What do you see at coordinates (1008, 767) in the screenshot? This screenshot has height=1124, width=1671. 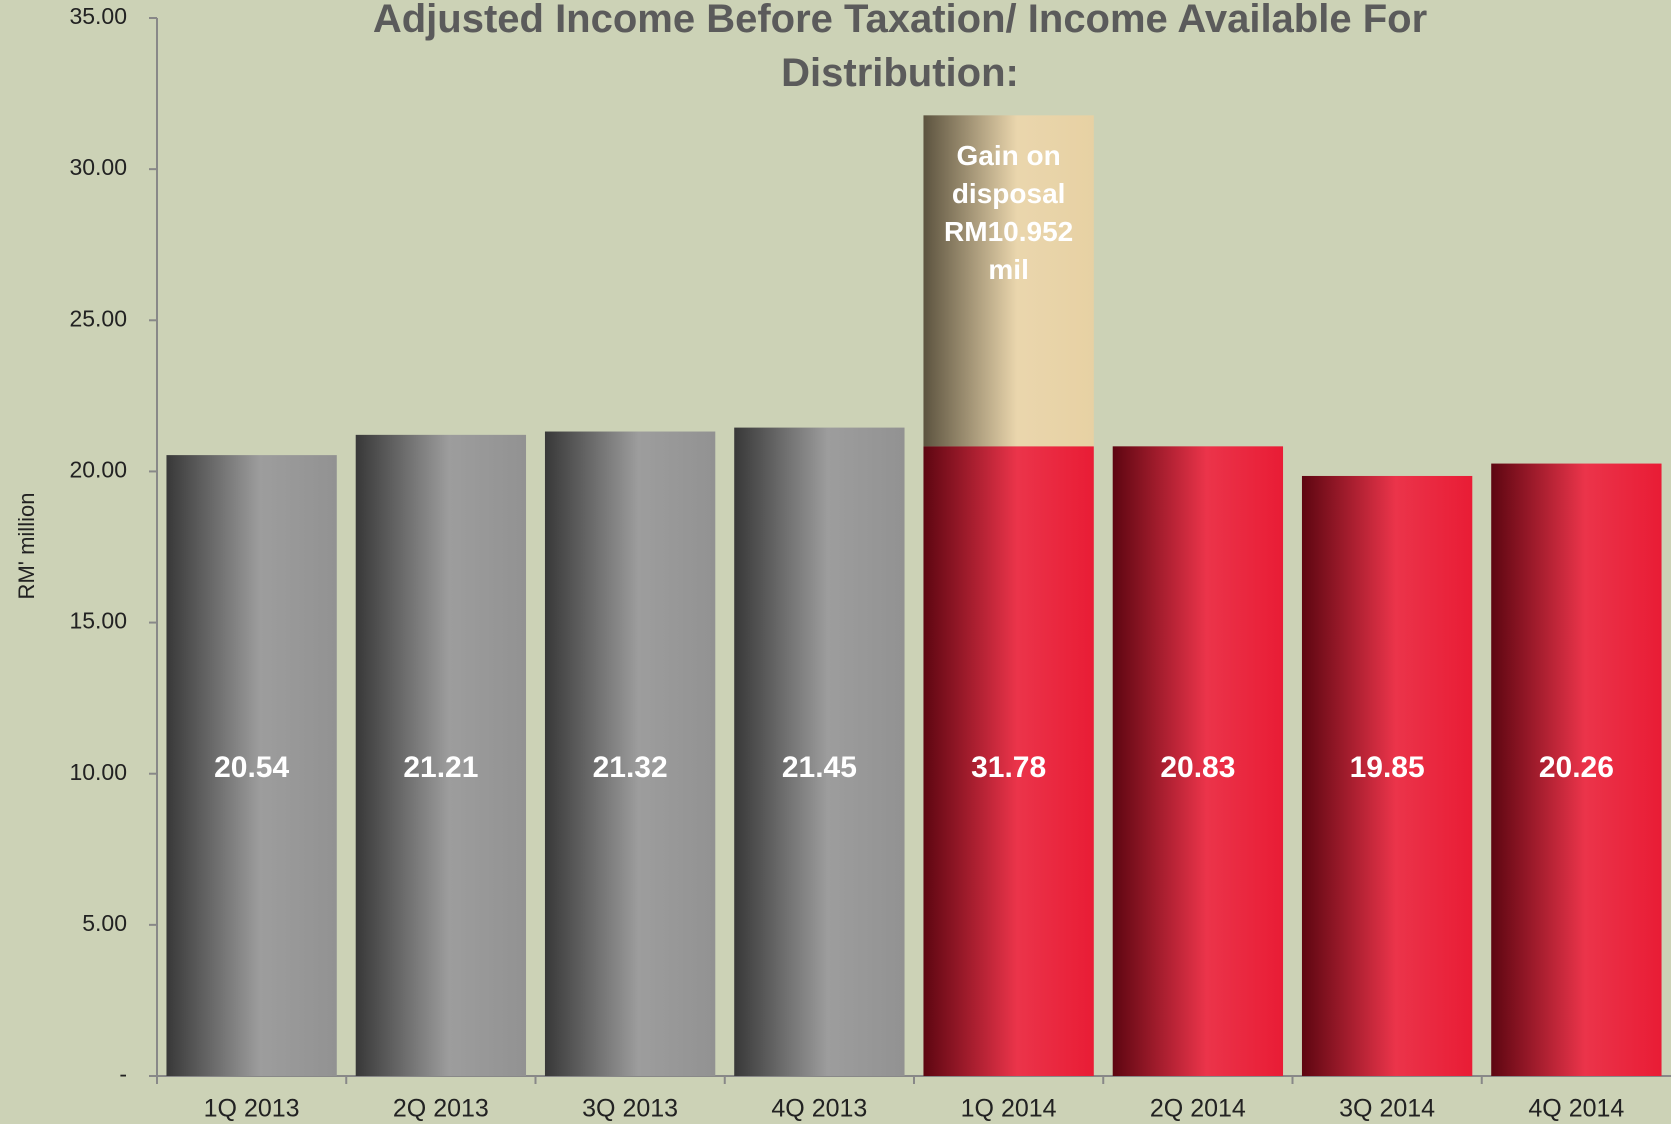 I see `data-label: 31.78` at bounding box center [1008, 767].